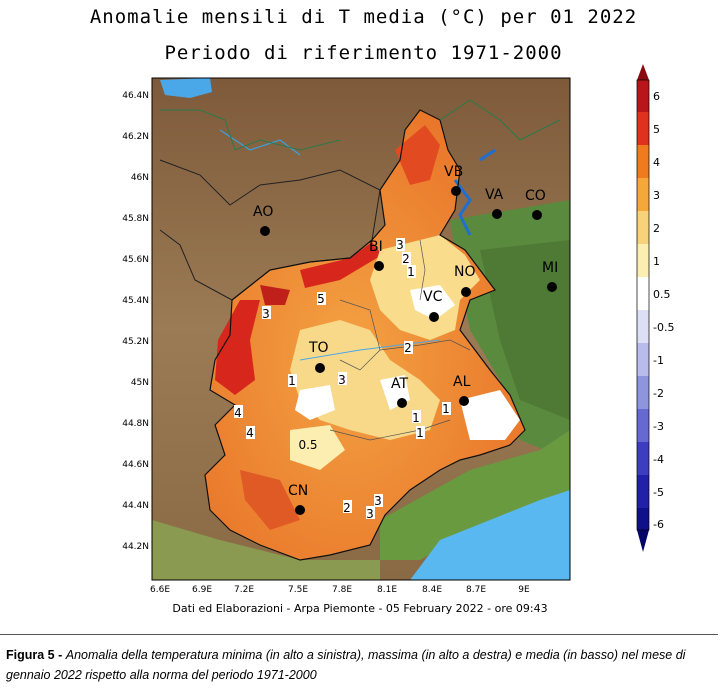  What do you see at coordinates (298, 590) in the screenshot?
I see `x-tick: 7.5E` at bounding box center [298, 590].